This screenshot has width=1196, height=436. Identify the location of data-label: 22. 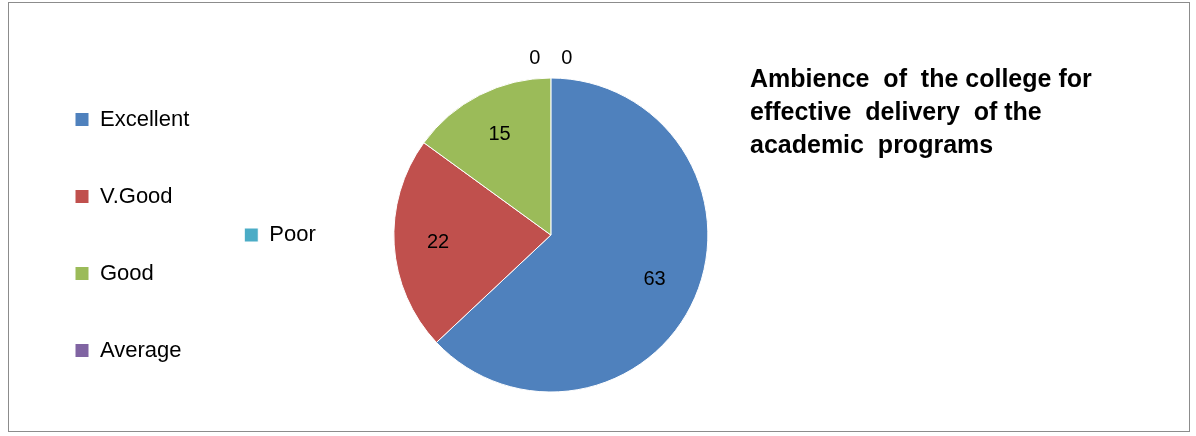
(438, 240).